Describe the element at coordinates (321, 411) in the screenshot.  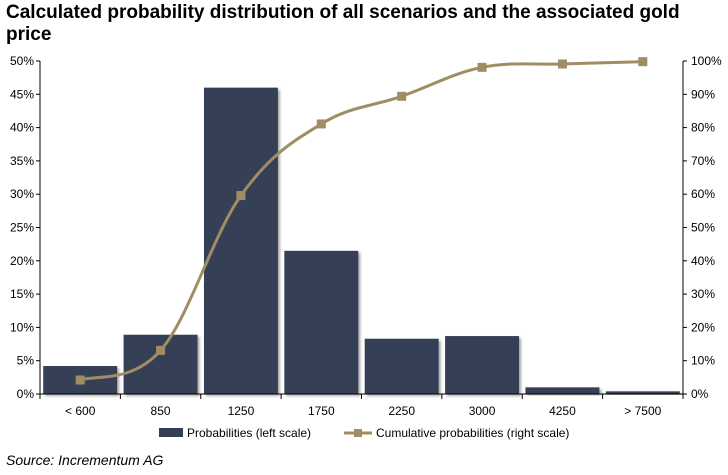
I see `x-tick-label: 1750` at that location.